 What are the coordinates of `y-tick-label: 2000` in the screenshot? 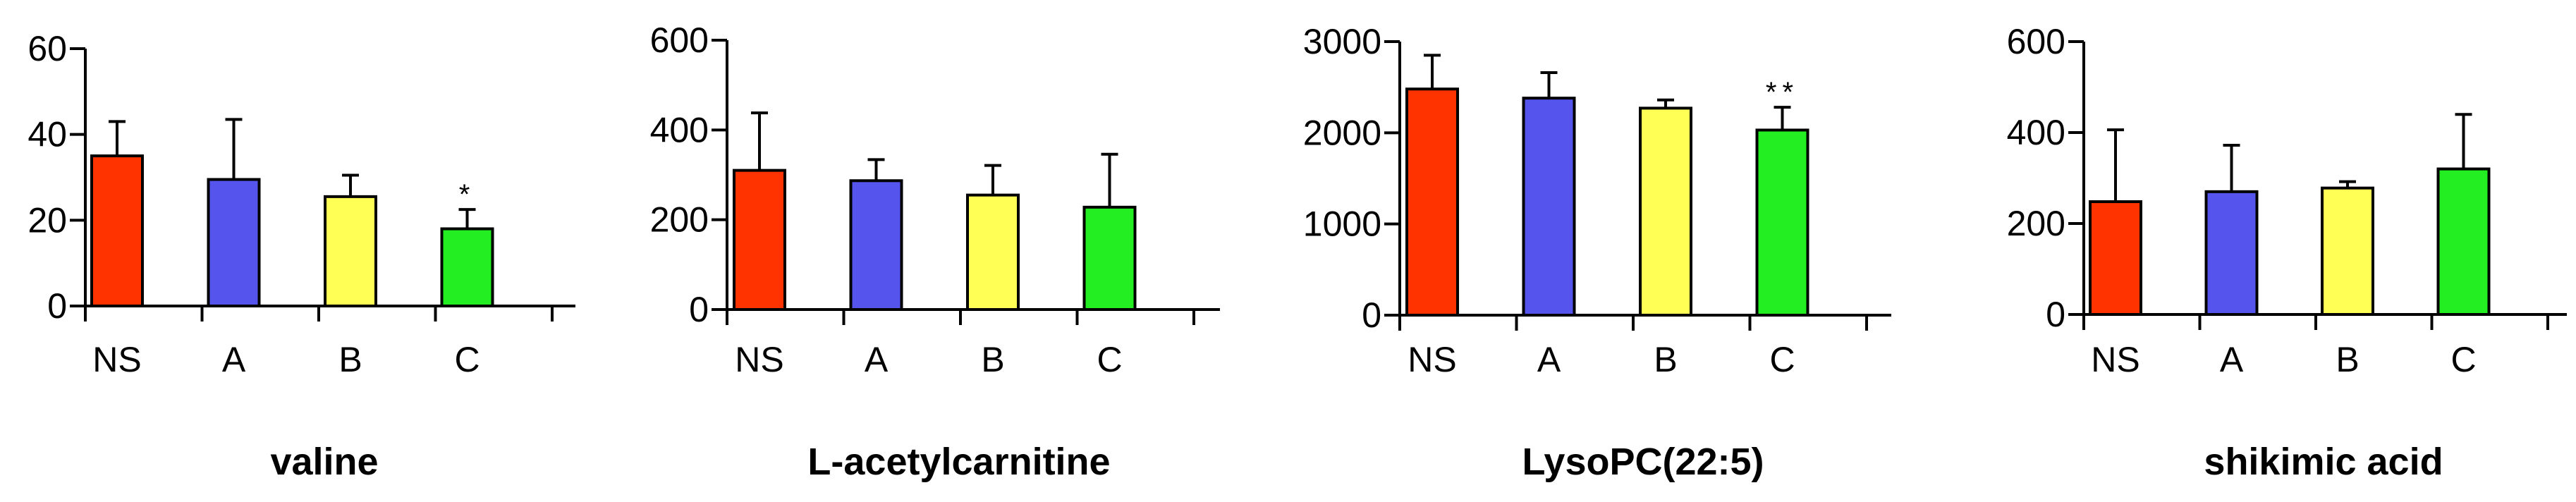 It's located at (1342, 132).